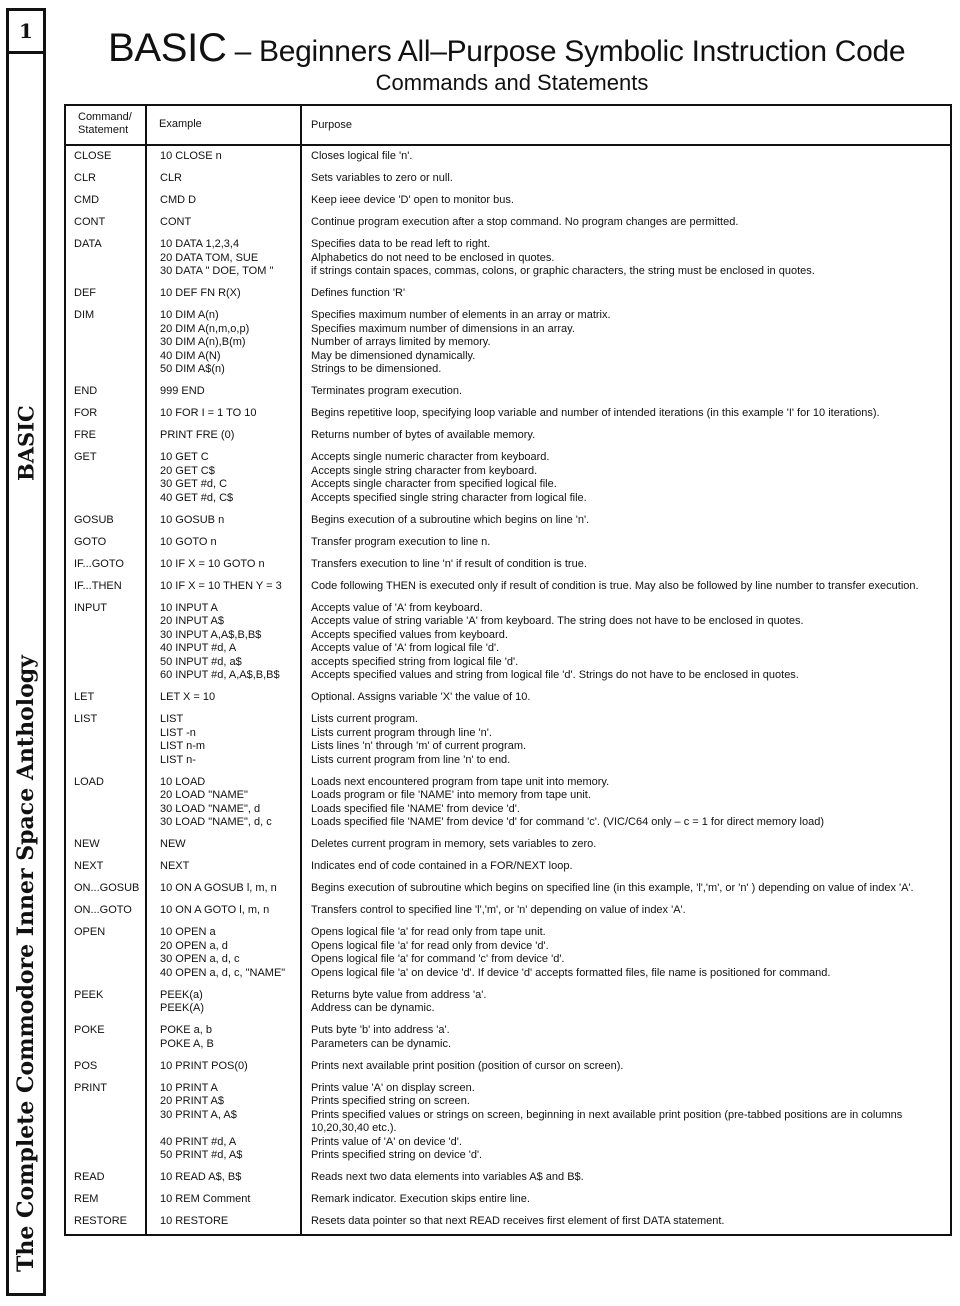 Image resolution: width=960 pixels, height=1306 pixels. I want to click on purpose-line: Accepts specified values from keyboard., so click(409, 634).